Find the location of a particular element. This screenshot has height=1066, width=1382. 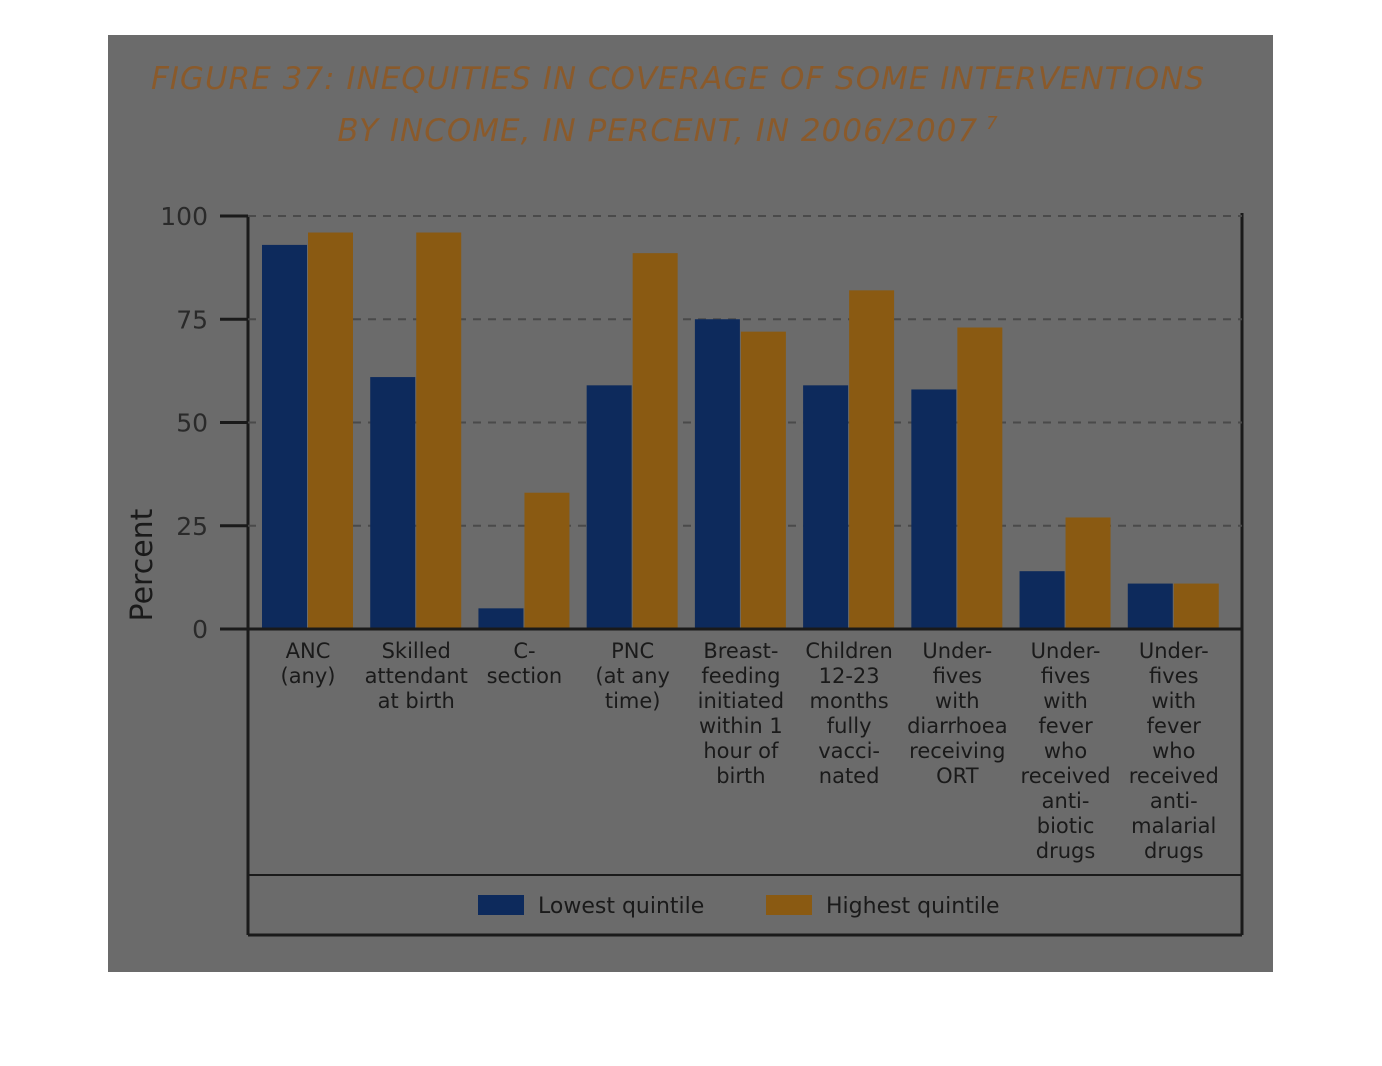

category-label-line: vacci- is located at coordinates (849, 751).